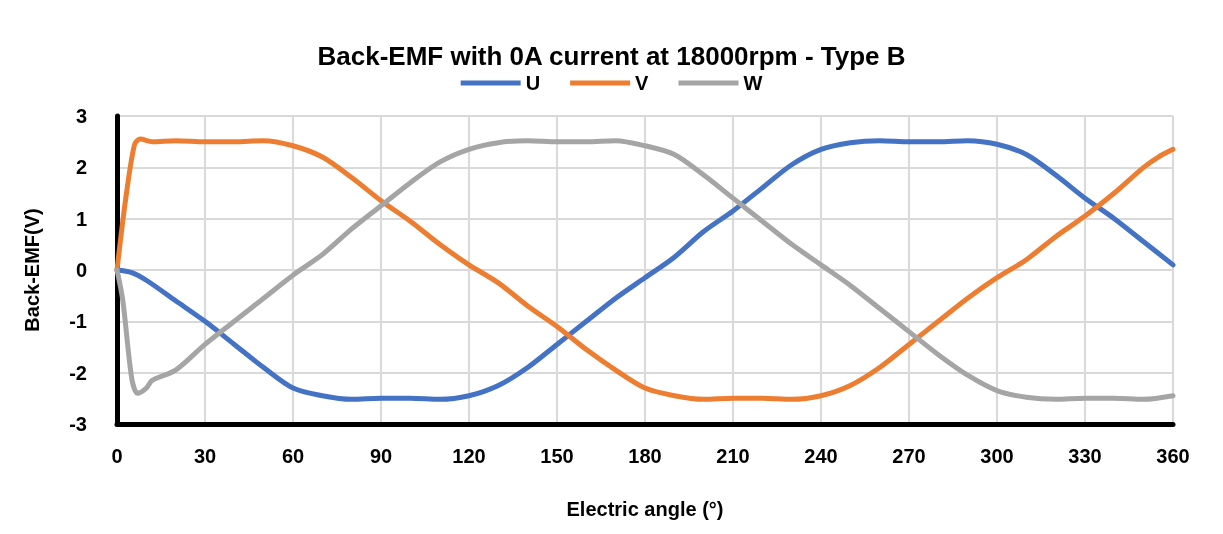 The height and width of the screenshot is (534, 1223). What do you see at coordinates (733, 456) in the screenshot?
I see `x-tick-label: 210` at bounding box center [733, 456].